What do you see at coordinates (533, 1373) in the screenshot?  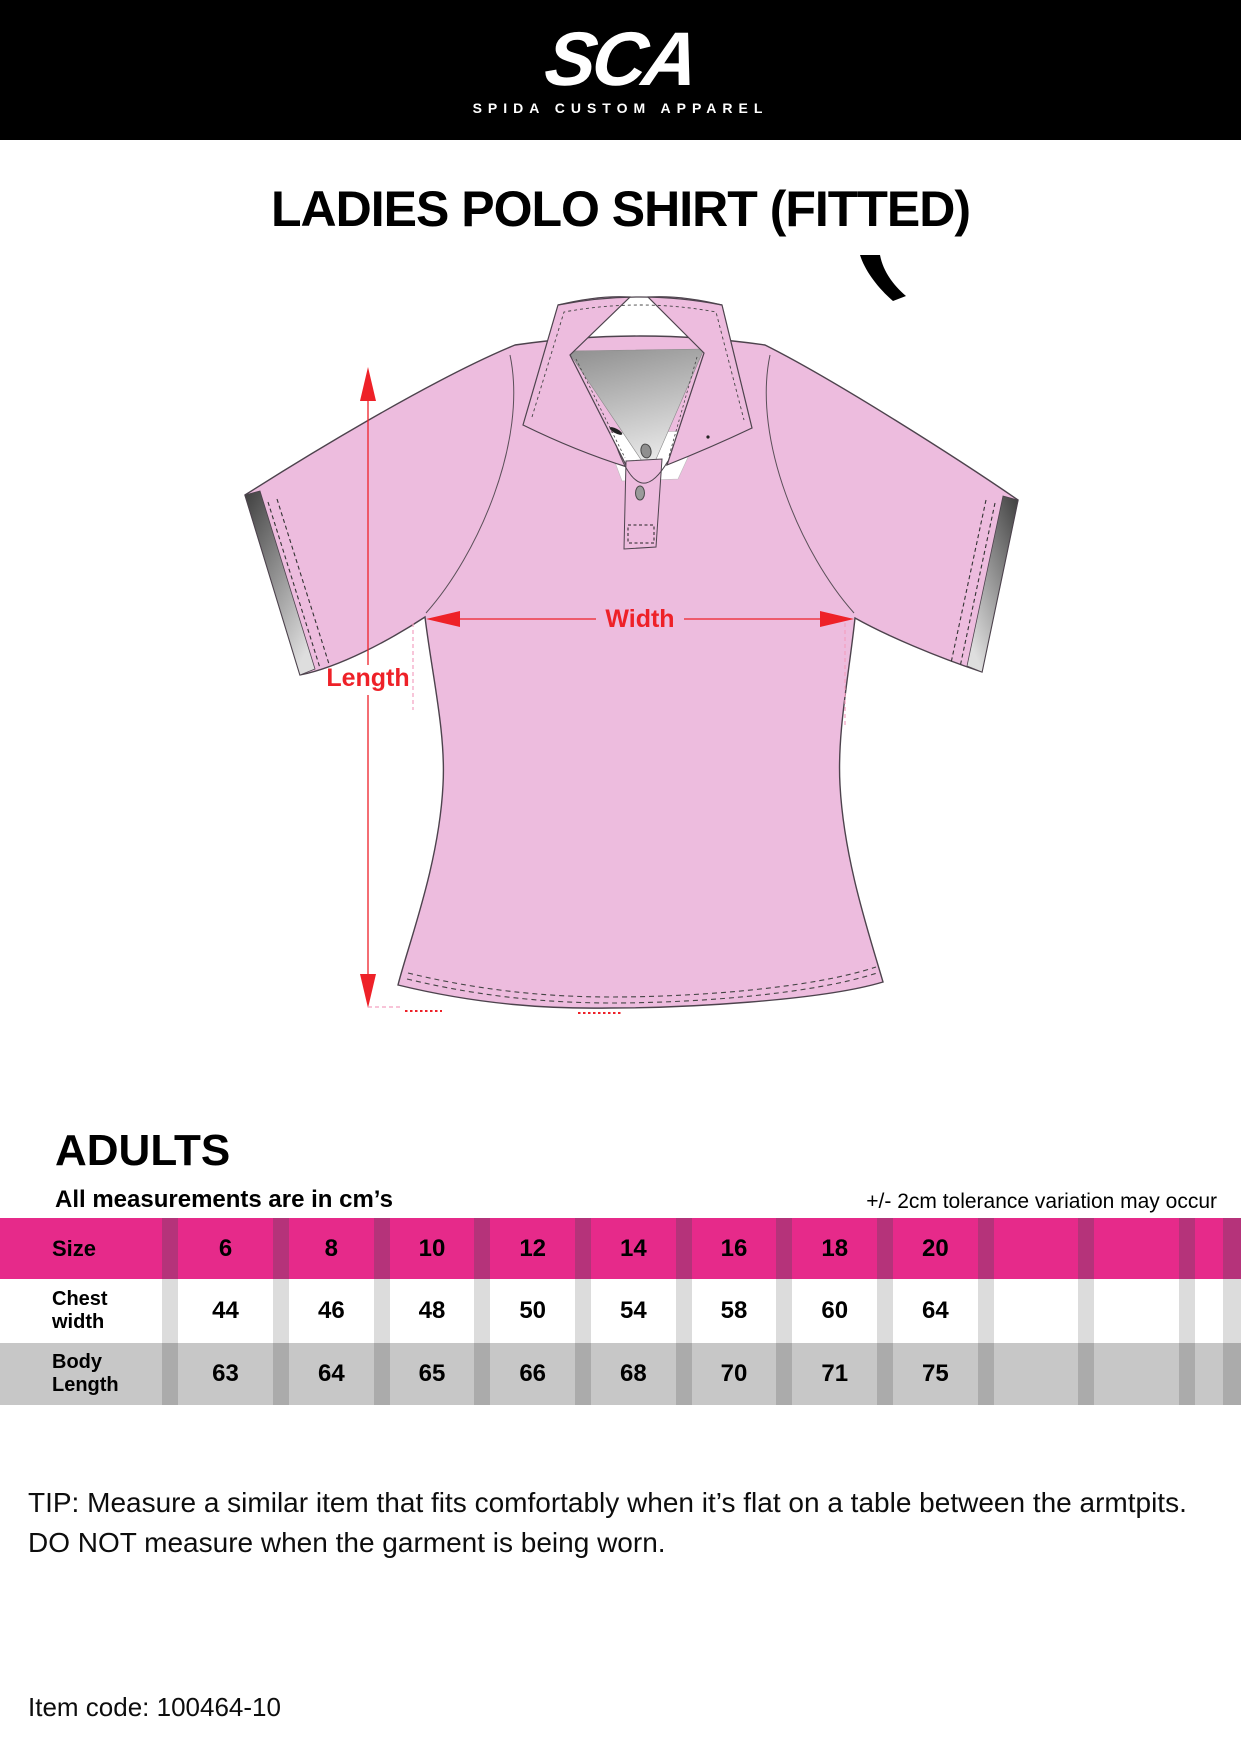 I see `body-value-cell: 66` at bounding box center [533, 1373].